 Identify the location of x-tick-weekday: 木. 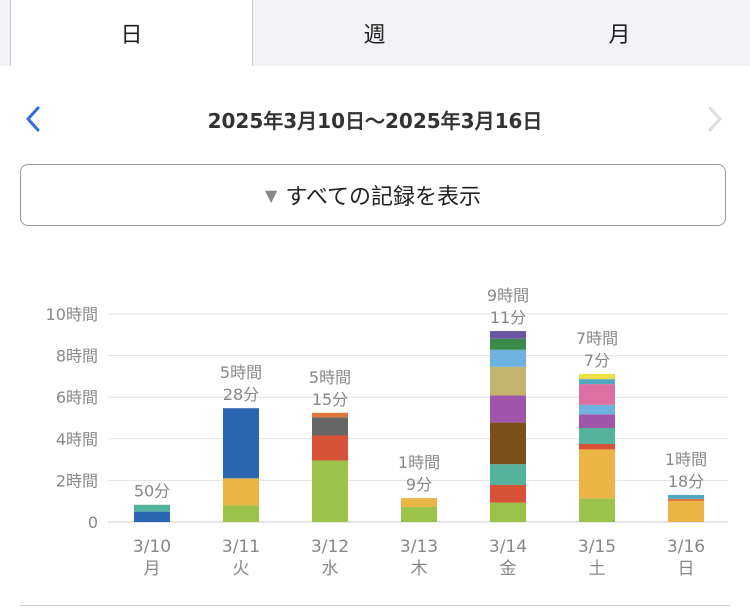
(419, 569).